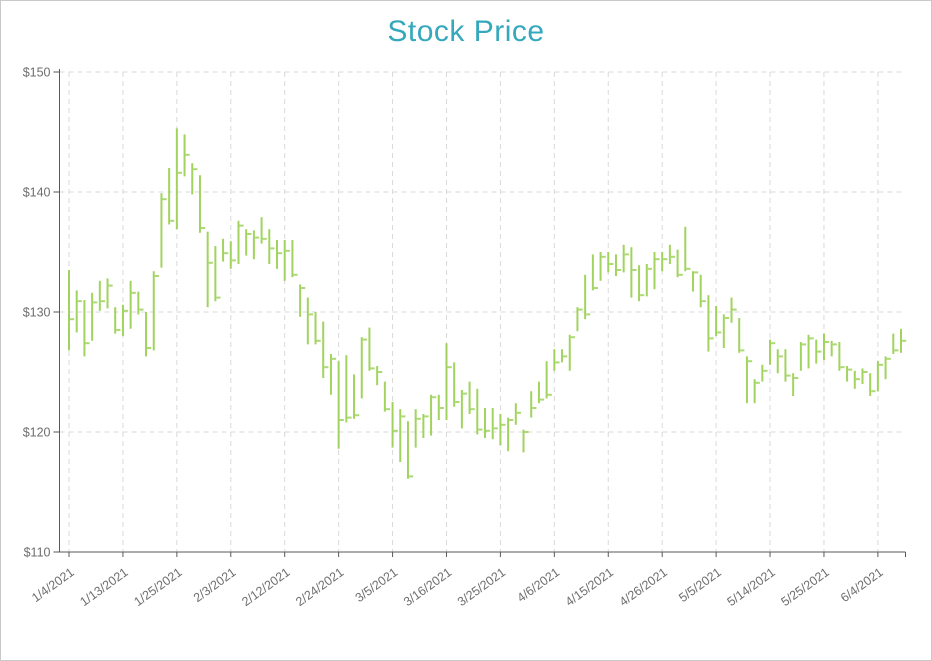 Image resolution: width=932 pixels, height=661 pixels. Describe the element at coordinates (481, 587) in the screenshot. I see `x-axis-label: 3/25/2021` at that location.